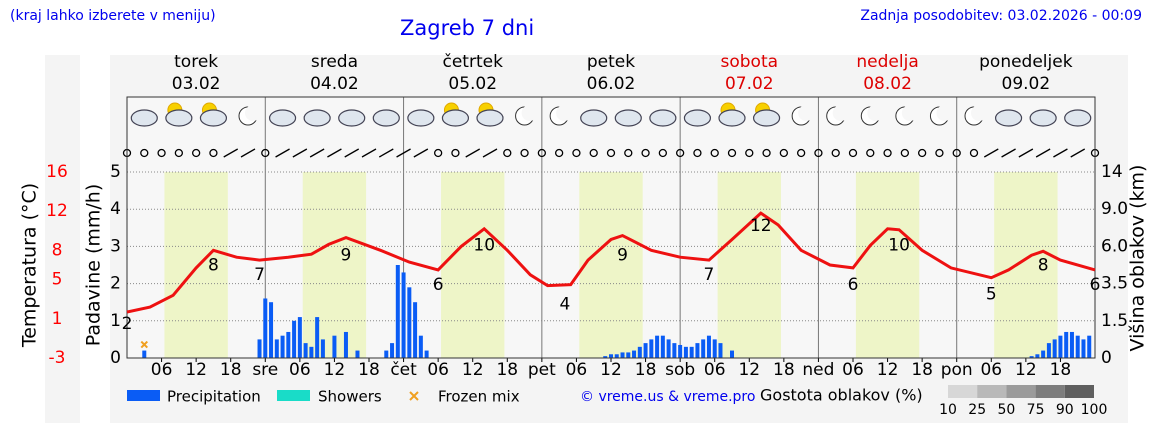 The width and height of the screenshot is (1152, 443). What do you see at coordinates (750, 62) in the screenshot?
I see `day-name: sobota` at bounding box center [750, 62].